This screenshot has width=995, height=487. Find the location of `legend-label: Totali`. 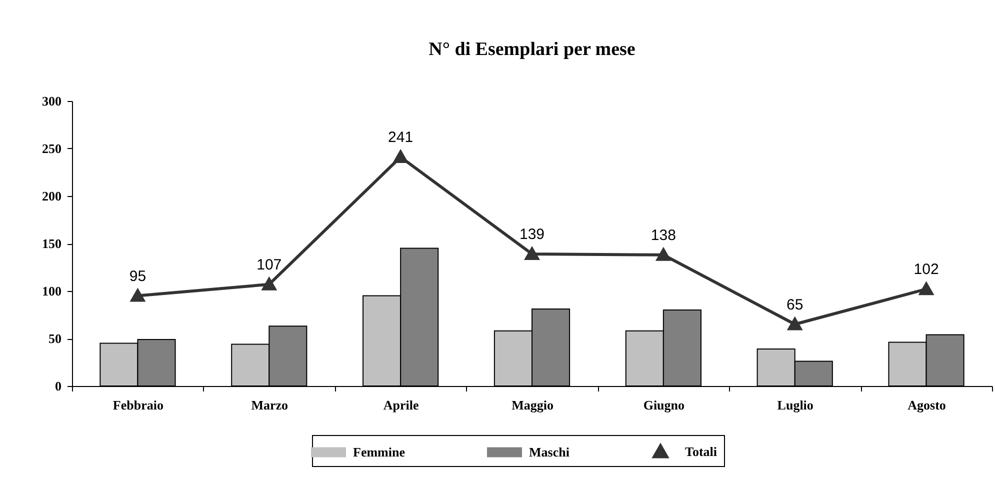

legend-label: Totali is located at coordinates (701, 451).